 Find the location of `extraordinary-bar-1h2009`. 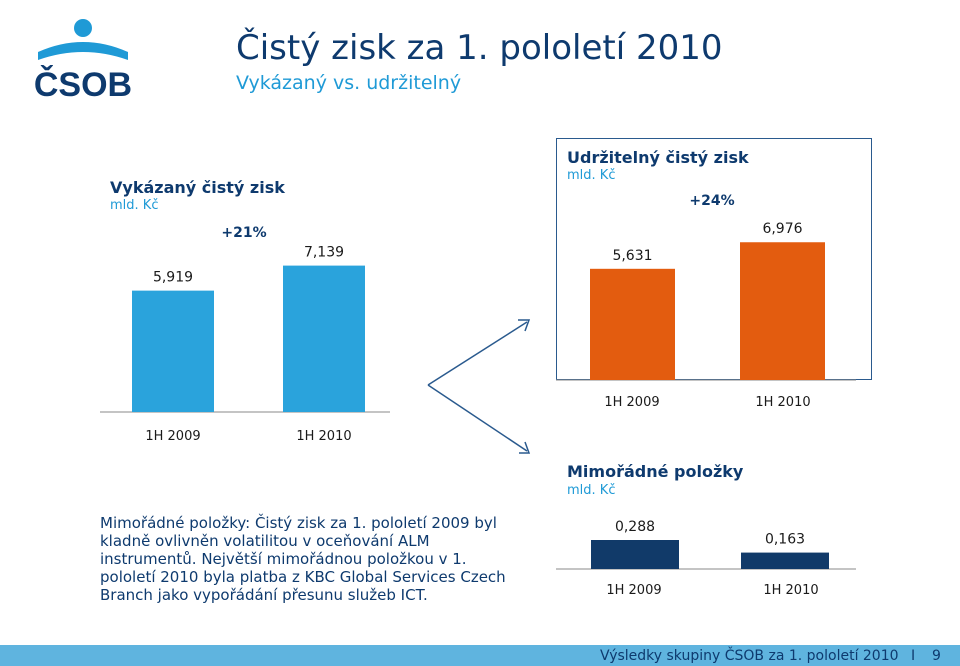

extraordinary-bar-1h2009 is located at coordinates (635, 554).